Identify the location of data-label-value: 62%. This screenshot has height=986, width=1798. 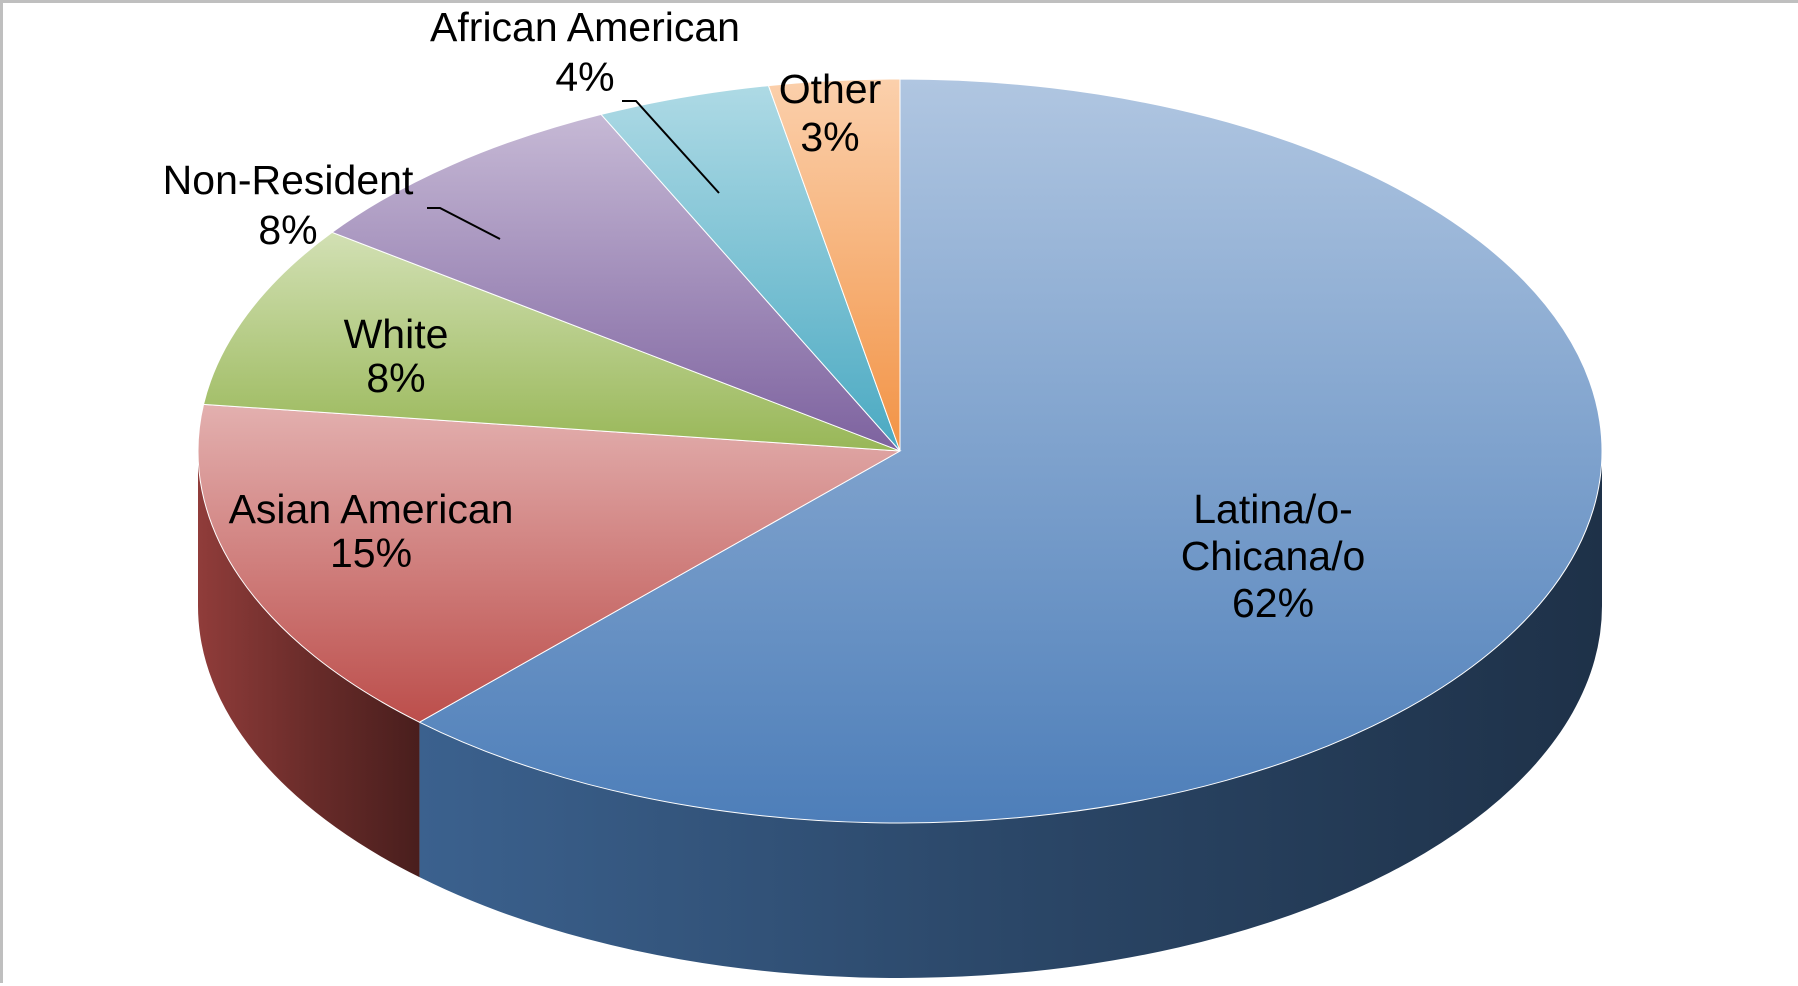
(1273, 603).